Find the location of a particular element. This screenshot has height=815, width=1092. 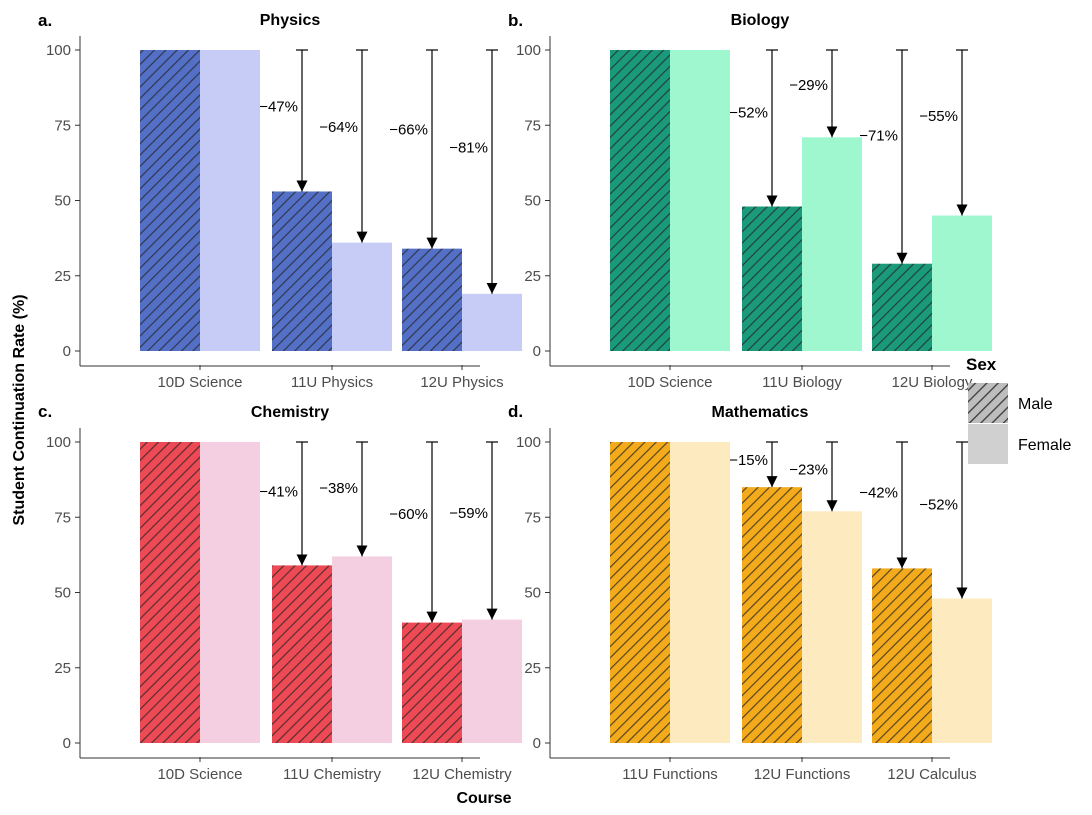

x-tick-label: 12U Biology is located at coordinates (932, 382).